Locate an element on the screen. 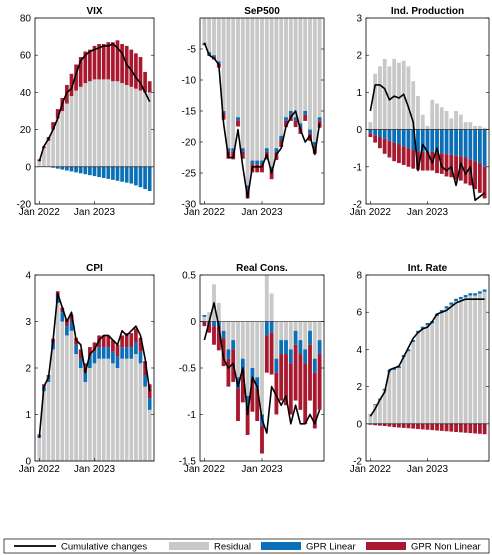 The image size is (492, 555). y-tick-label: -5 is located at coordinates (191, 50).